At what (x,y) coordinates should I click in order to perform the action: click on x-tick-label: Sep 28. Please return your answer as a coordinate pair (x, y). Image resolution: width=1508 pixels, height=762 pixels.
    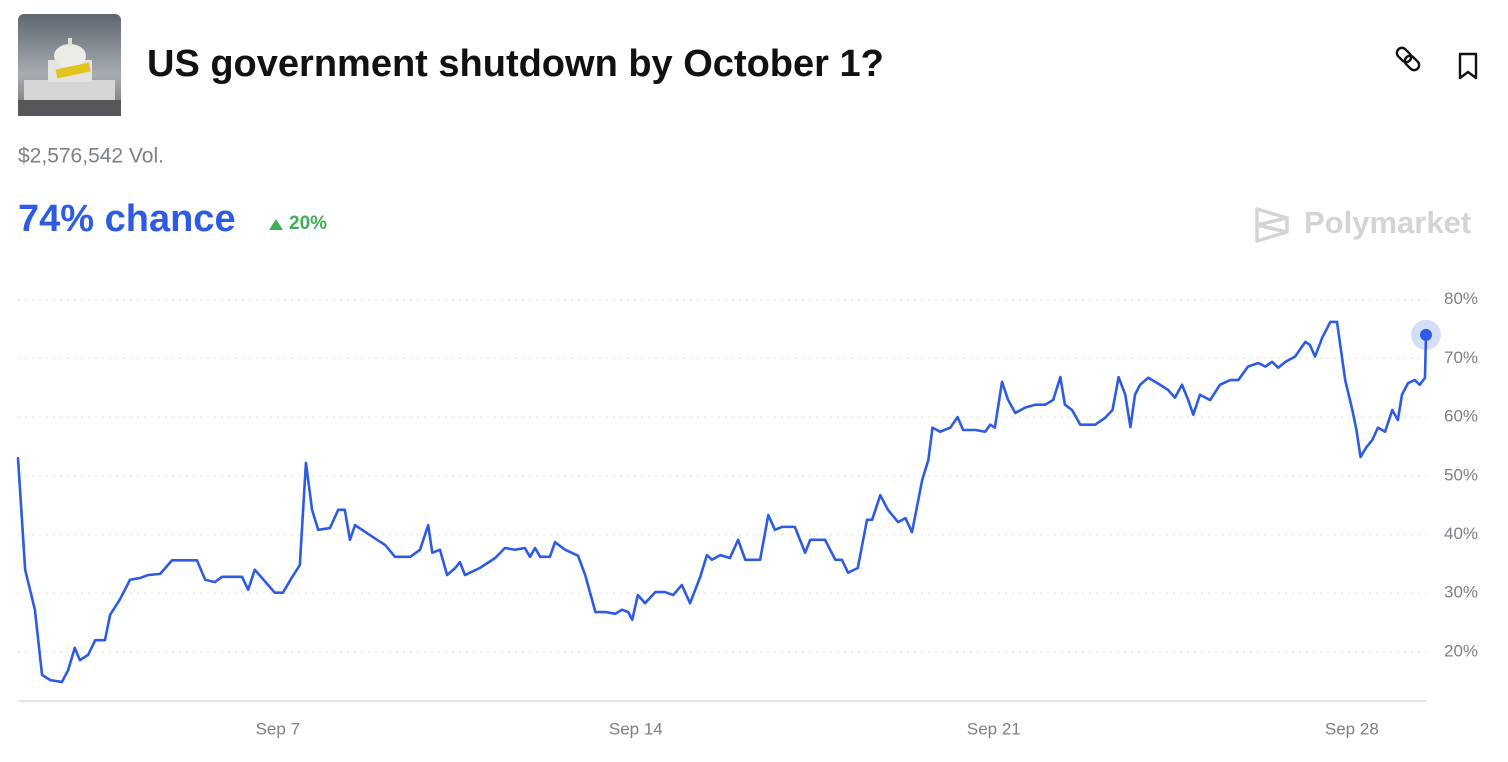
    Looking at the image, I should click on (1352, 728).